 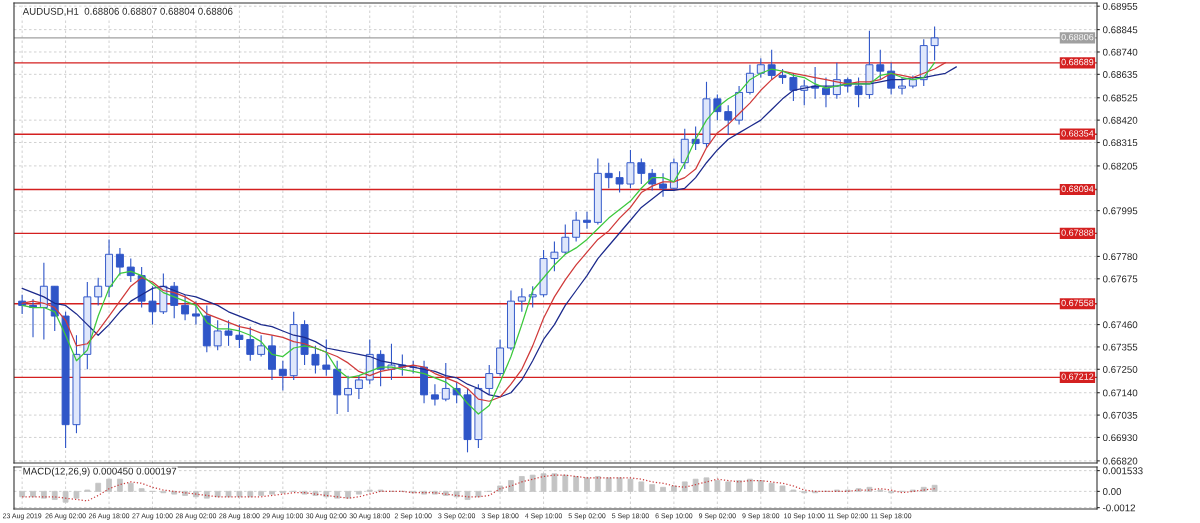 What do you see at coordinates (1120, 393) in the screenshot?
I see `y-tick-label: 0.67140` at bounding box center [1120, 393].